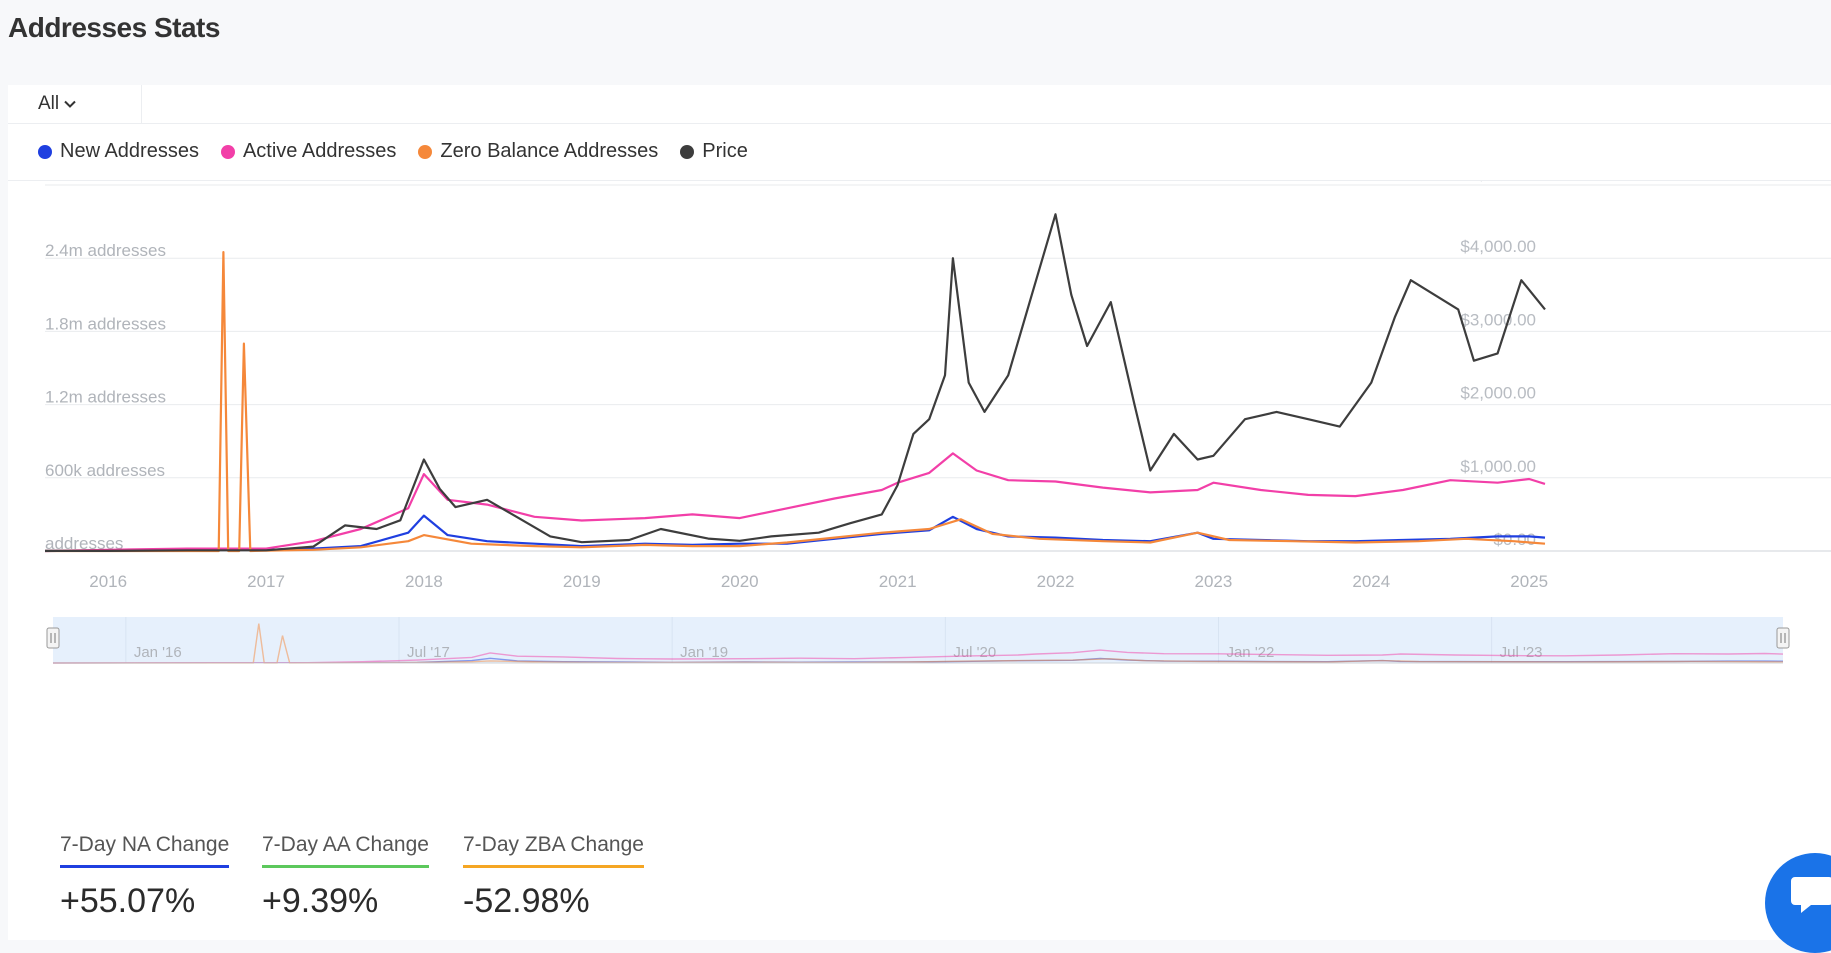 The image size is (1831, 953). I want to click on x-tick-label: 2023, so click(1214, 581).